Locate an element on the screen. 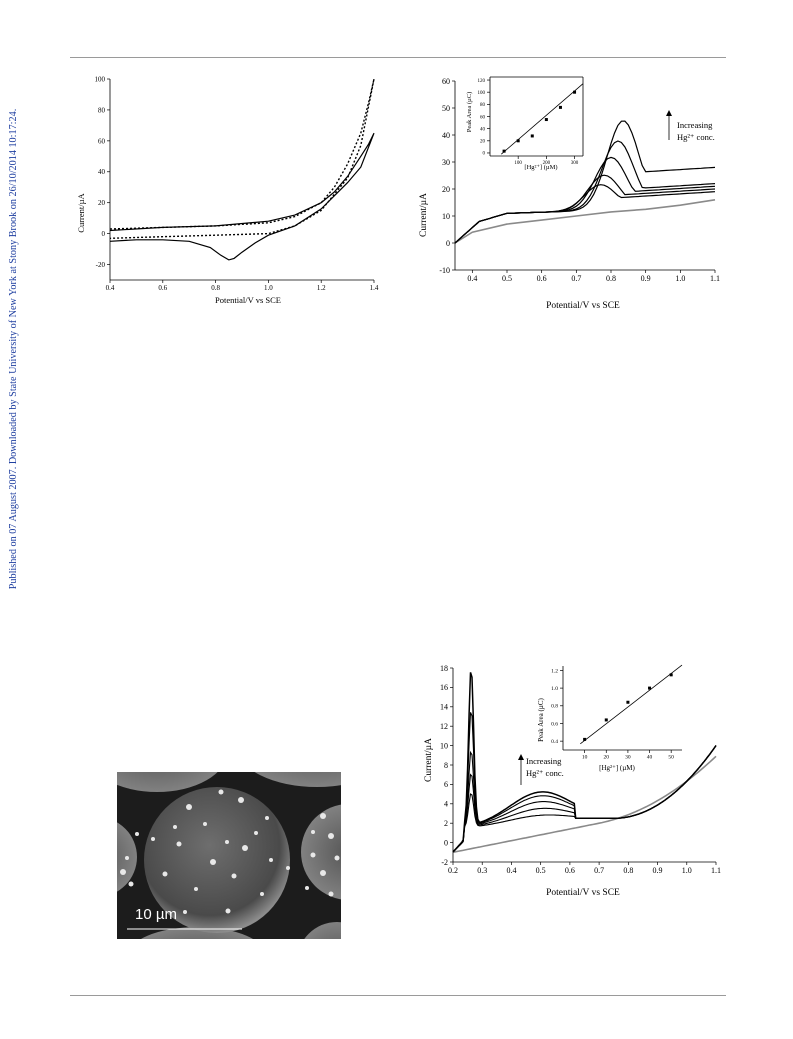 This screenshot has height=1039, width=793. y-tick-label: 50 is located at coordinates (446, 108).